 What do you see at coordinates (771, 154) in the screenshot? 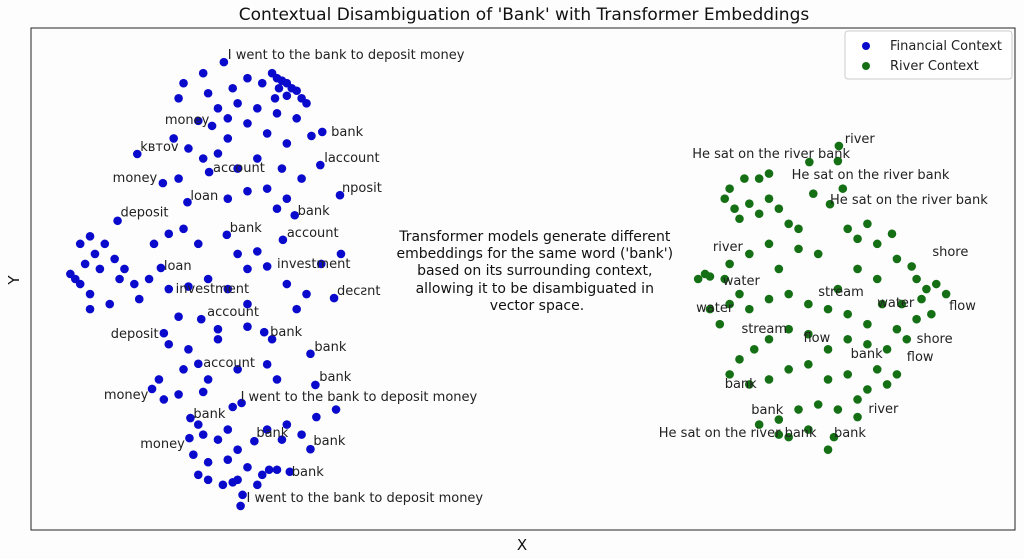
I see `point-label: He sat on the river bank` at bounding box center [771, 154].